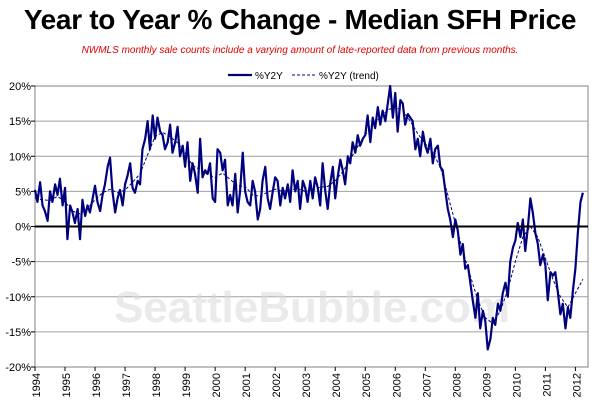 This screenshot has height=409, width=600. Describe the element at coordinates (127, 385) in the screenshot. I see `x-tick-label: 1997` at that location.